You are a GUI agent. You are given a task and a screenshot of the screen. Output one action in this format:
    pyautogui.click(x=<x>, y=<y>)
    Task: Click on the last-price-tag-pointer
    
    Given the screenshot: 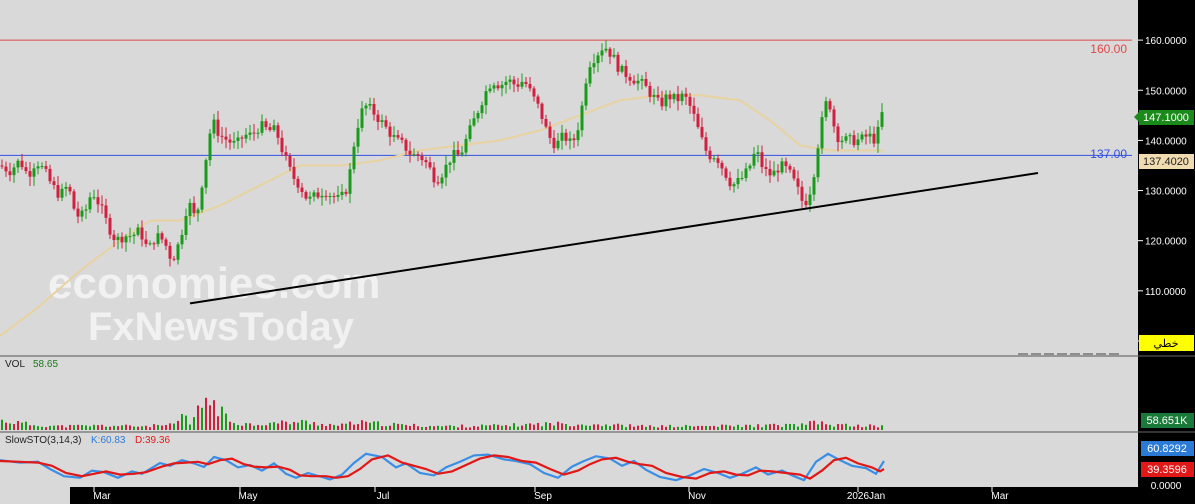 What is the action you would take?
    pyautogui.click(x=1136, y=117)
    